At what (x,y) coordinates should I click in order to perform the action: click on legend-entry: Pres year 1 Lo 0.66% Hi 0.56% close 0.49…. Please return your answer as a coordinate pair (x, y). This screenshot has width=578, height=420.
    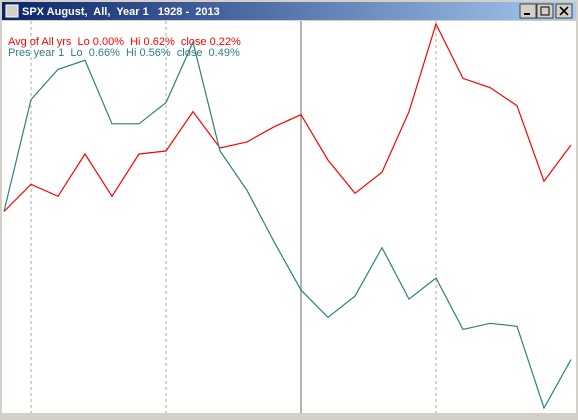
    Looking at the image, I should click on (124, 53).